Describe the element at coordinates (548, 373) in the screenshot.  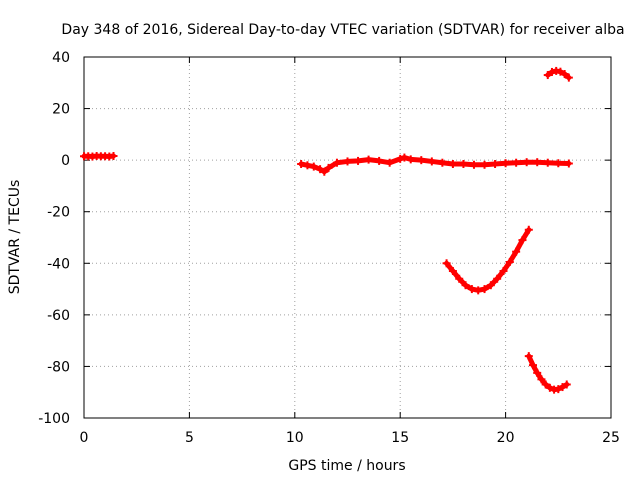
I see `series-4-trace` at that location.